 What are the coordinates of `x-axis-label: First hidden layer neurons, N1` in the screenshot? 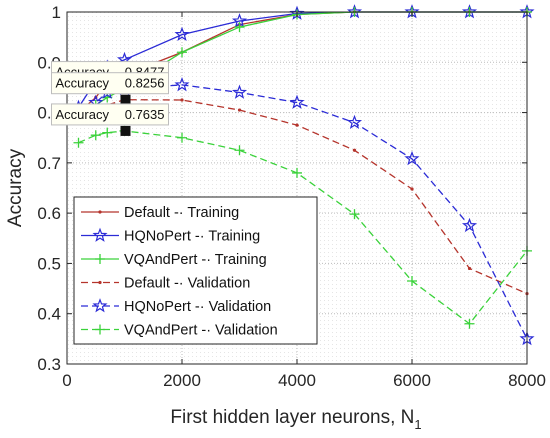 It's located at (295, 419).